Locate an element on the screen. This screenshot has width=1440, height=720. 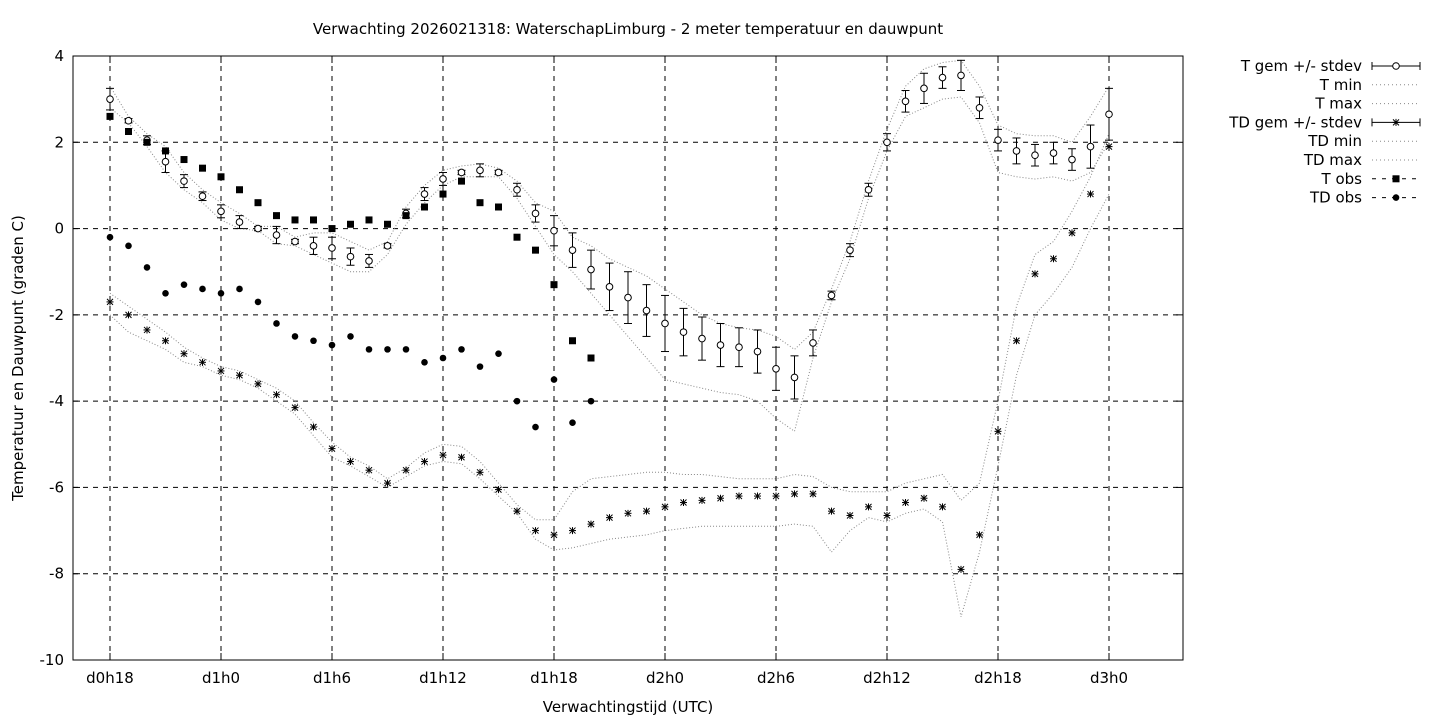
y-tick-label: -2 is located at coordinates (56, 315).